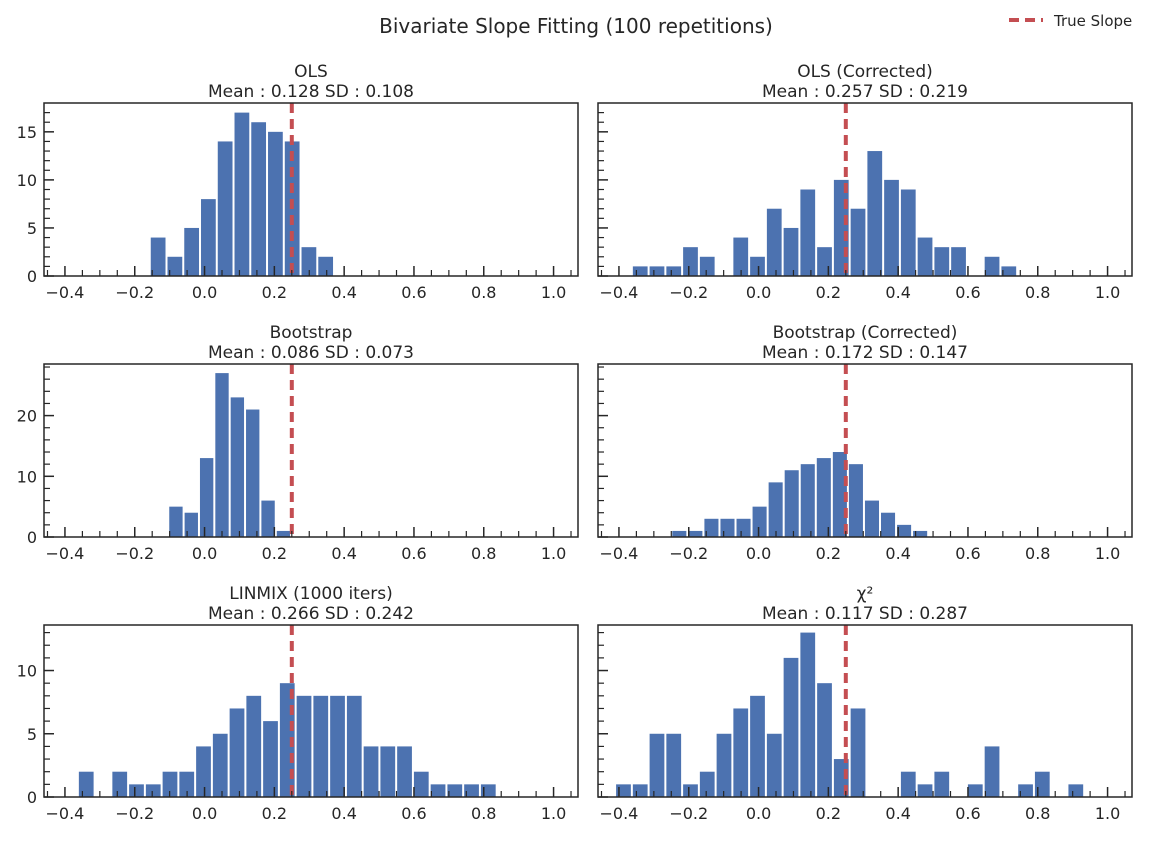  What do you see at coordinates (865, 72) in the screenshot?
I see `panel-title: OLS (Corrected)` at bounding box center [865, 72].